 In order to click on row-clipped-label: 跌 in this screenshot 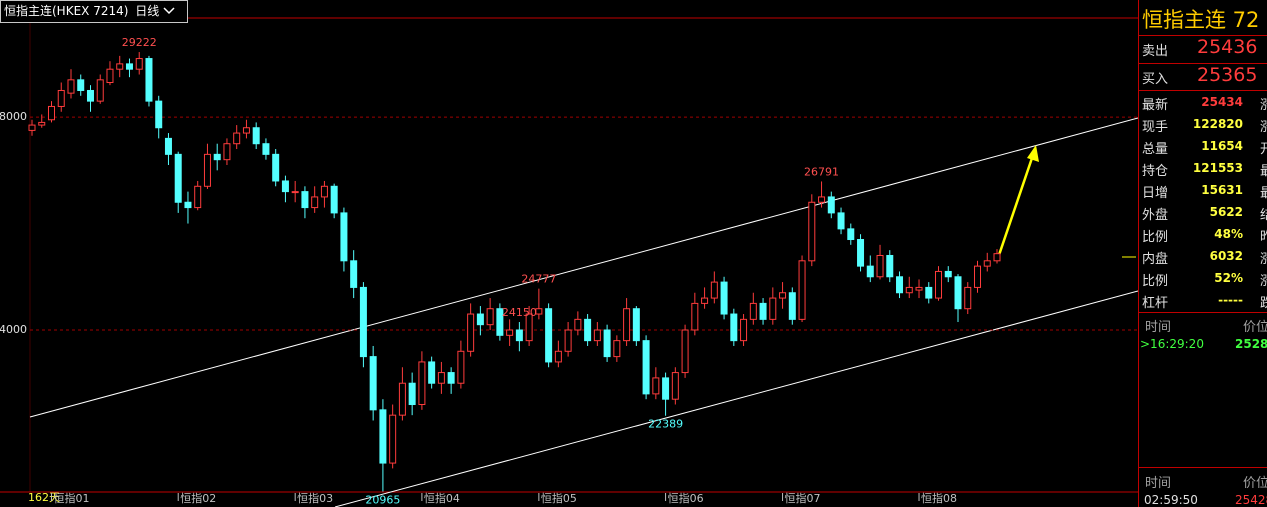, I will do `click(1263, 301)`.